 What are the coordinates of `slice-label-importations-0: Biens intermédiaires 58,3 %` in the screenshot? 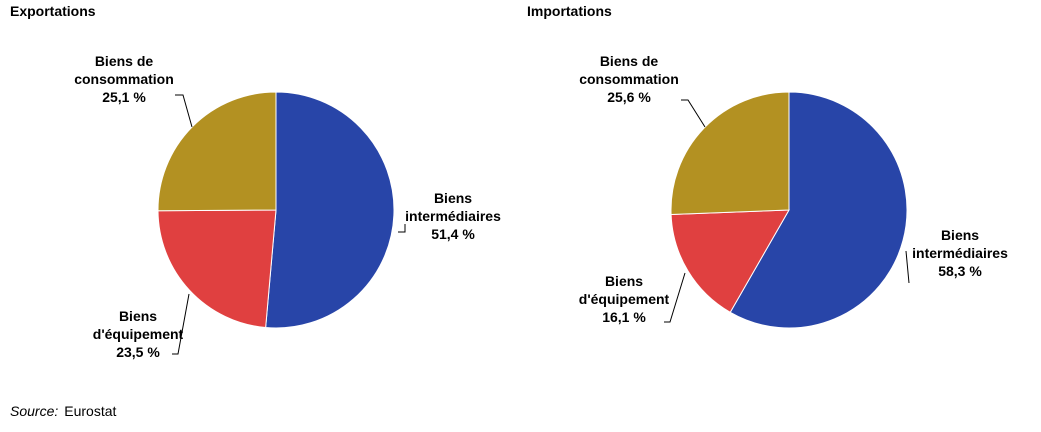 It's located at (960, 253).